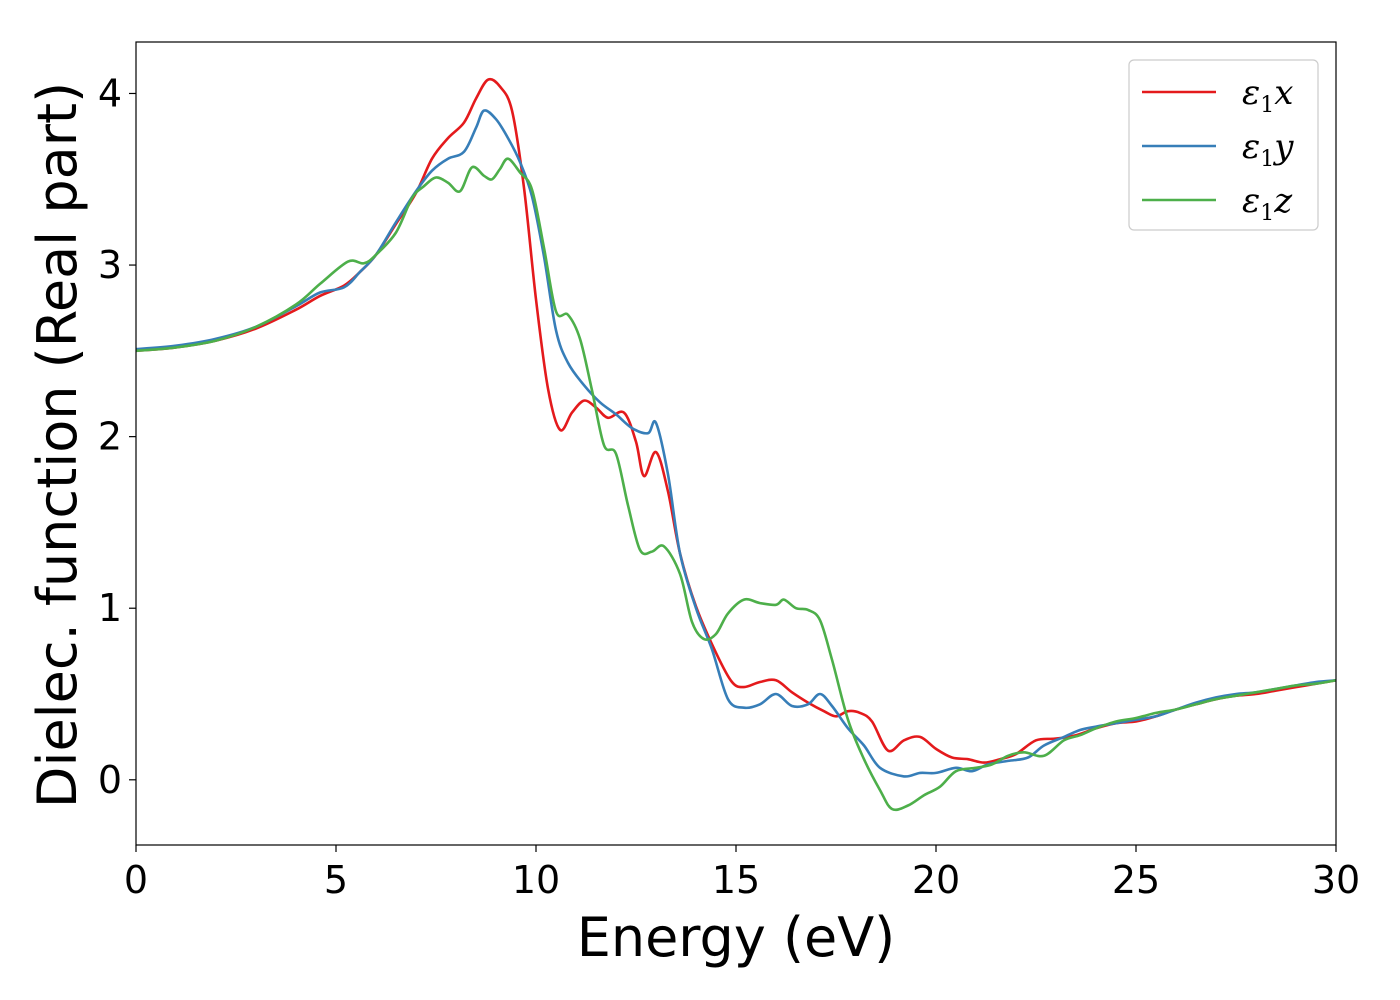 This screenshot has height=1000, width=1400. I want to click on x-tick-label: 5, so click(336, 880).